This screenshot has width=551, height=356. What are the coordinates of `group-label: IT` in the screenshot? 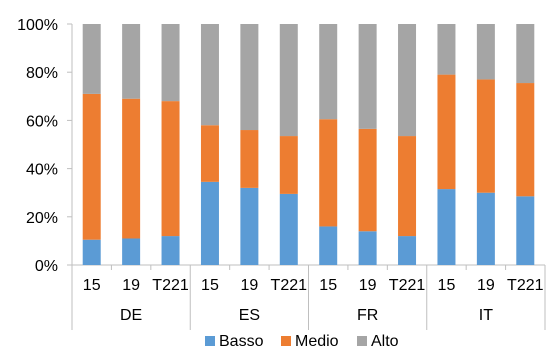 It's located at (486, 315).